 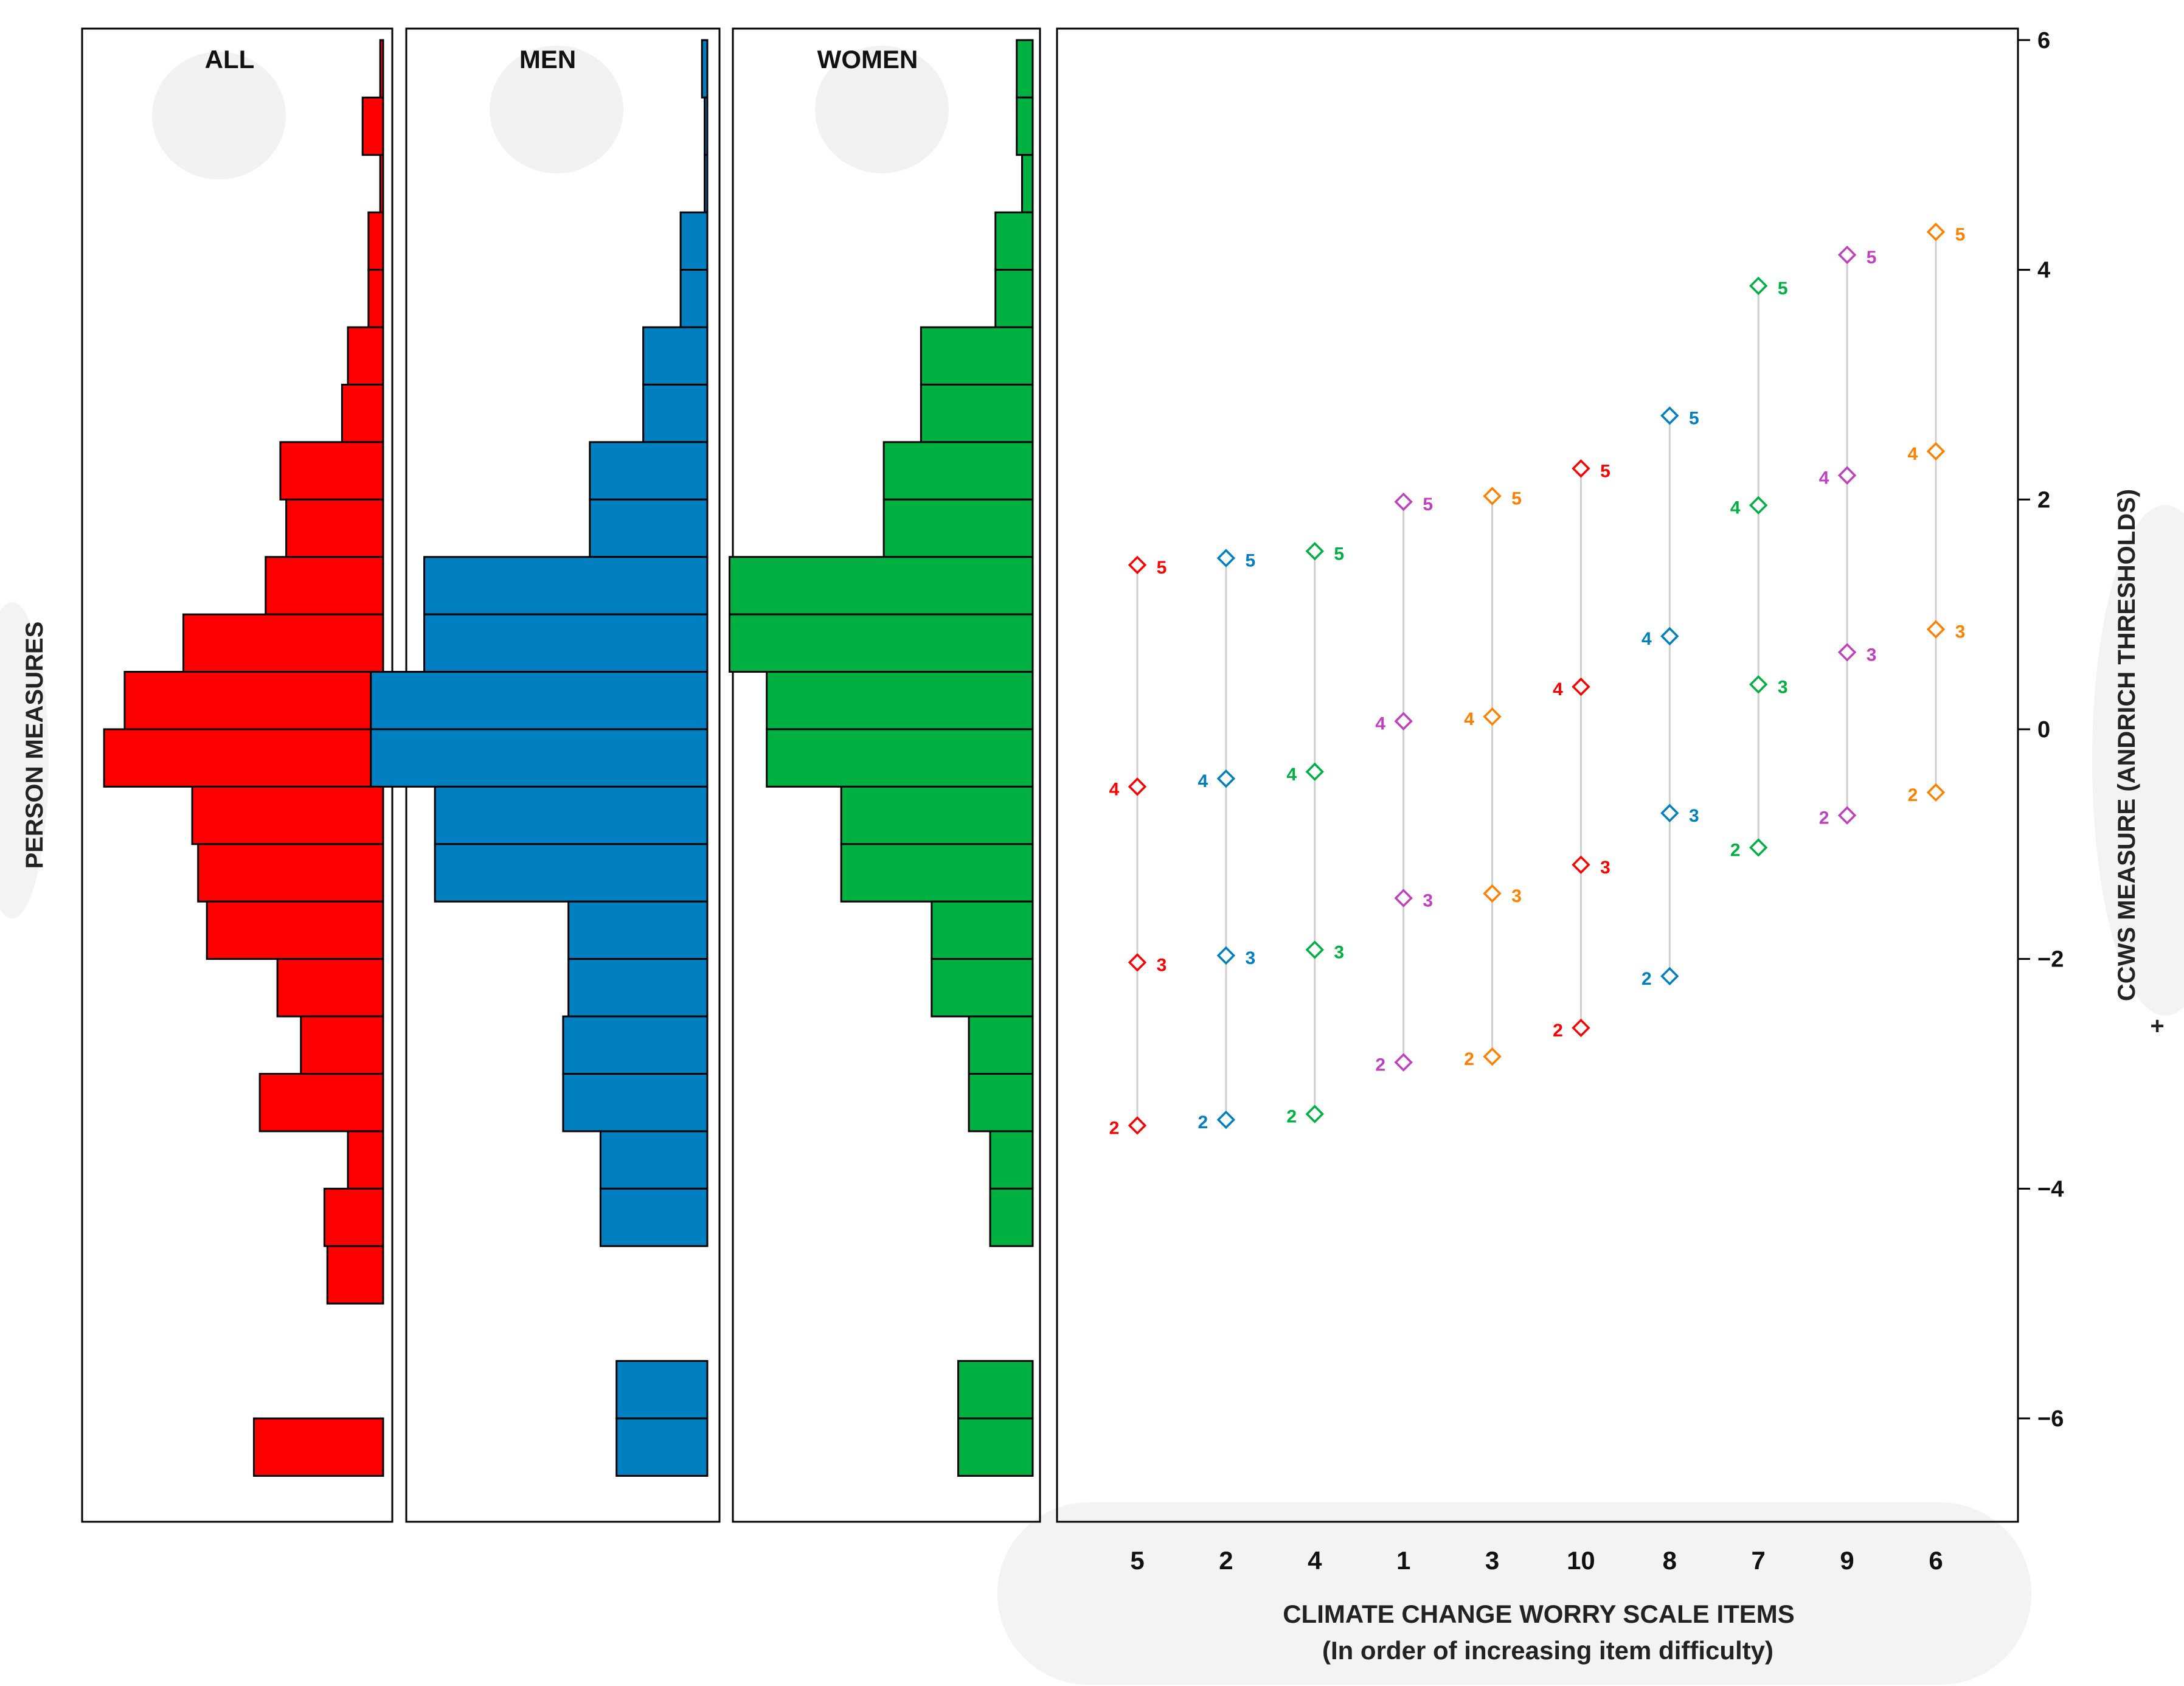 What do you see at coordinates (2050, 1419) in the screenshot?
I see `y-tick-label: −6` at bounding box center [2050, 1419].